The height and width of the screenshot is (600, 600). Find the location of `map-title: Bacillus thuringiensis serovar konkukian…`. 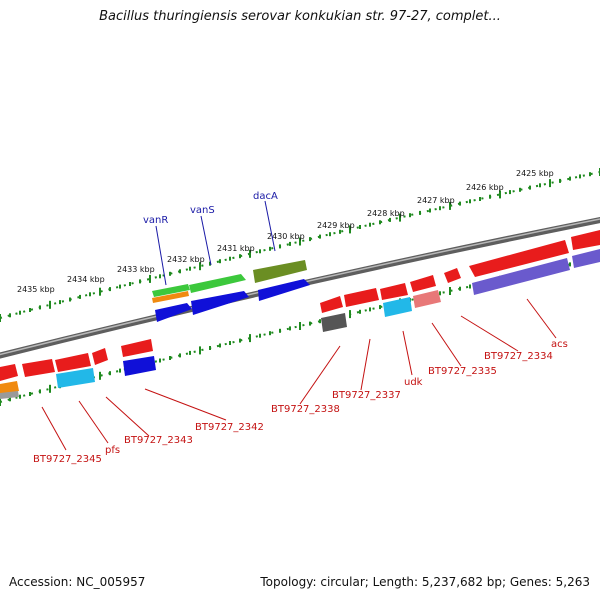

map-title: Bacillus thuringiensis serovar konkukian… is located at coordinates (300, 16).